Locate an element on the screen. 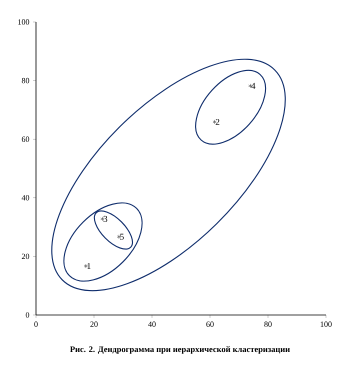 The height and width of the screenshot is (372, 350). annotation: 4 is located at coordinates (253, 85).